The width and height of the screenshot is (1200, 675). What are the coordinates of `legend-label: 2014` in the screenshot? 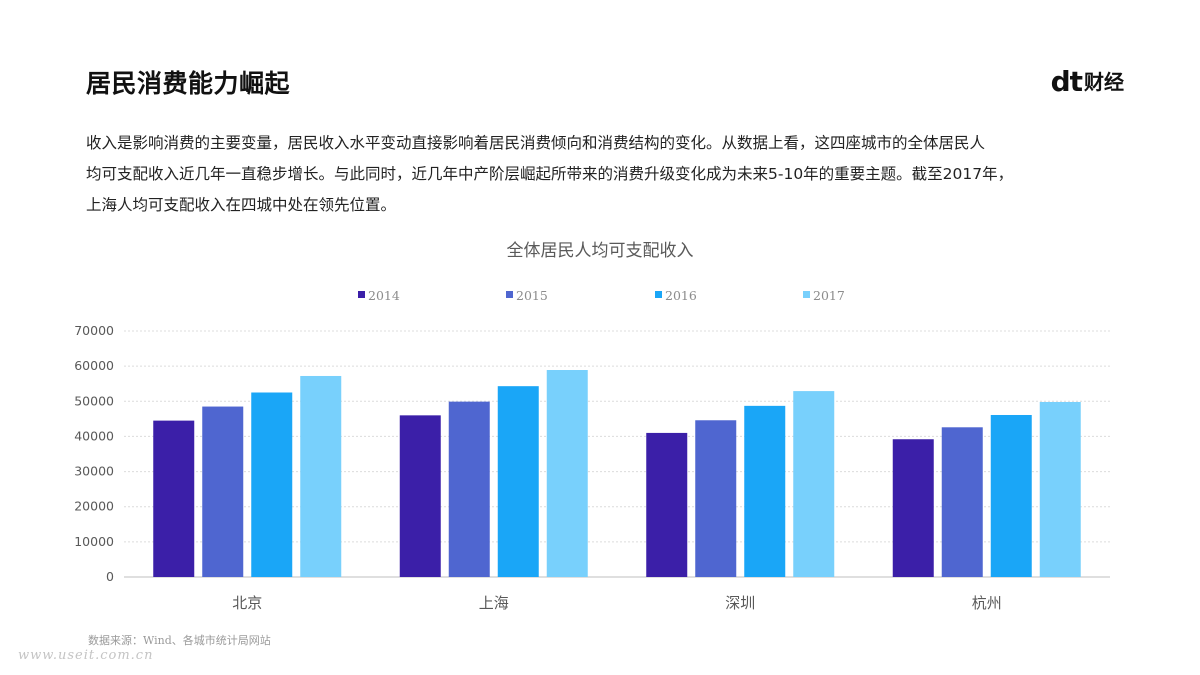 It's located at (384, 295).